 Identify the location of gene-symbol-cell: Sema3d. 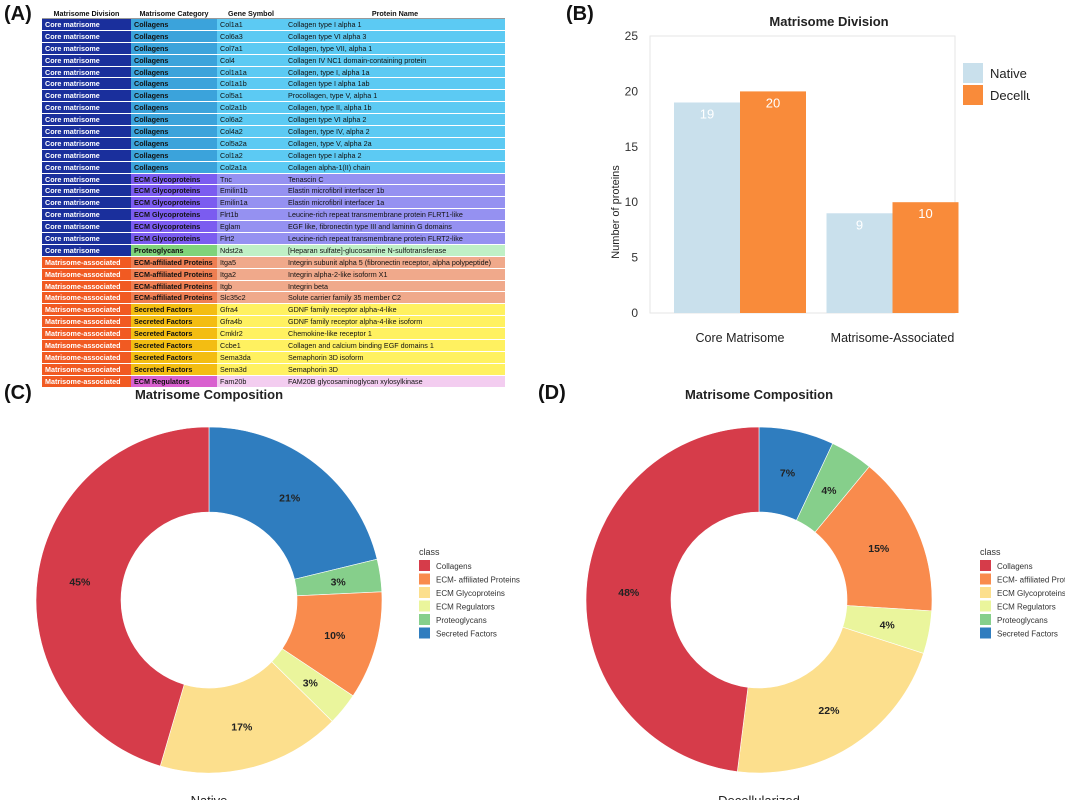
(251, 369).